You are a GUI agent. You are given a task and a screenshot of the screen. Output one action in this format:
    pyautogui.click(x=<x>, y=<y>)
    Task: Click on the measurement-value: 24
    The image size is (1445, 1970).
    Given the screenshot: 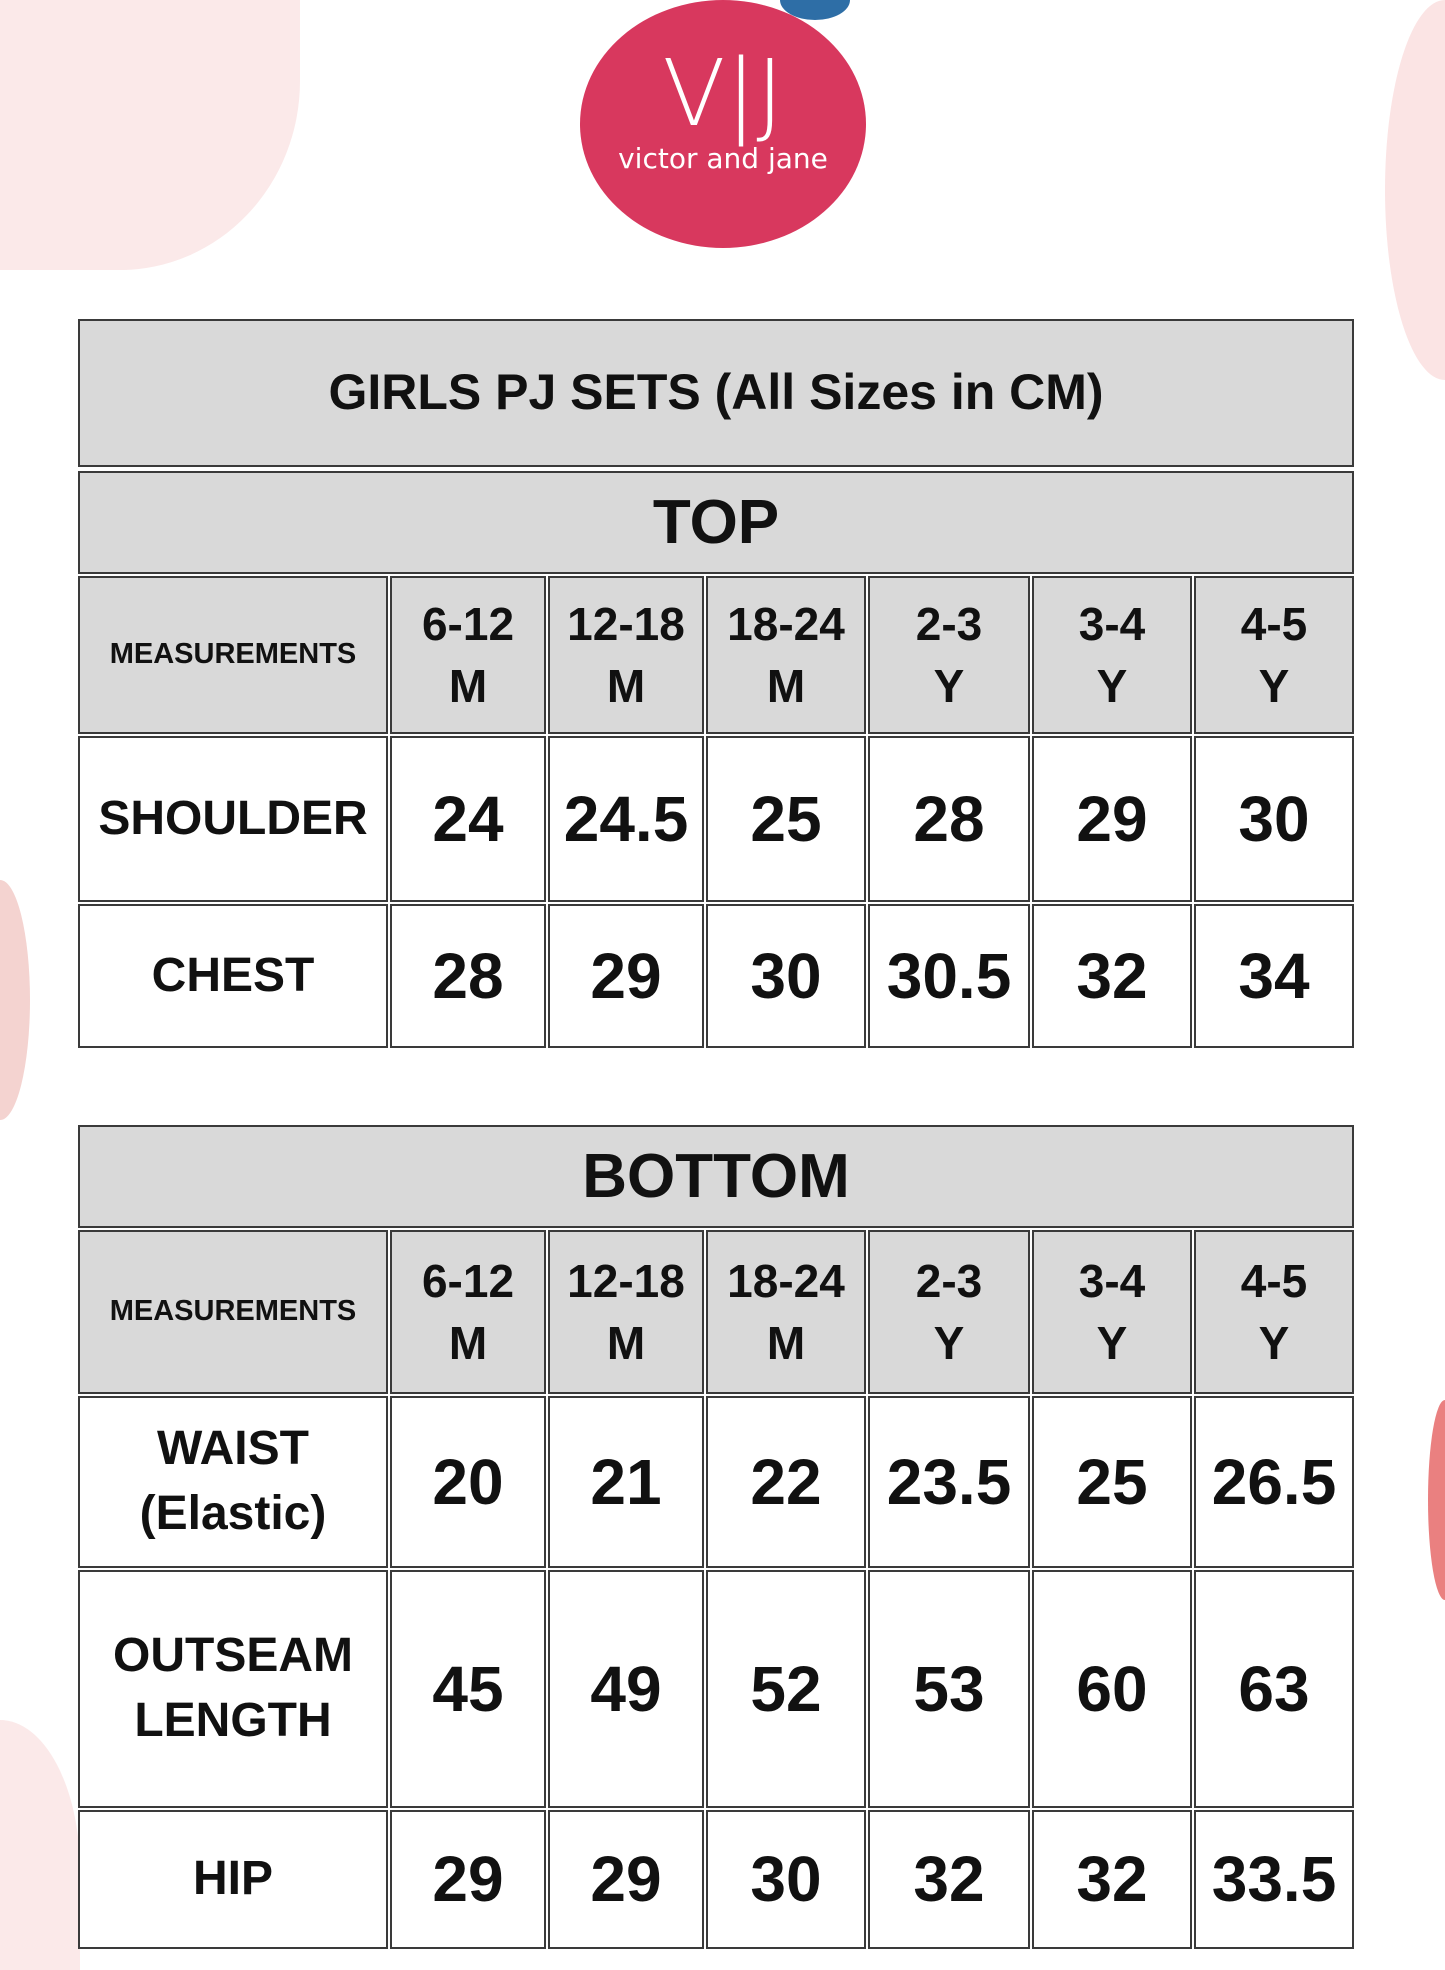 What is the action you would take?
    pyautogui.click(x=468, y=819)
    